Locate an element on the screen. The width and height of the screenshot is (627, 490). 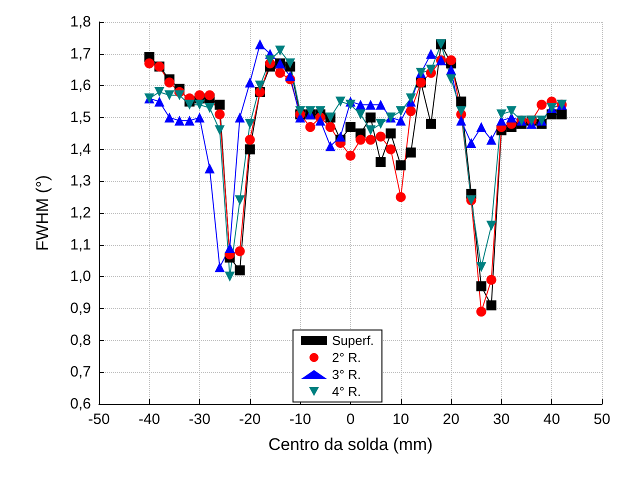
y-tick-label: 1,6 is located at coordinates (80, 85).